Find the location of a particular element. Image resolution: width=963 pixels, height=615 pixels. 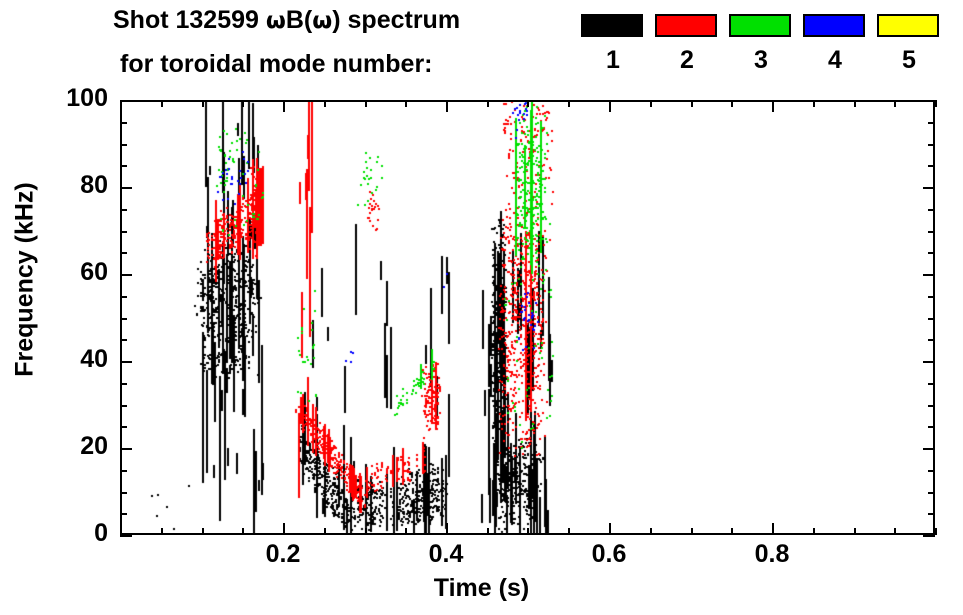

y-tick-label: 20 is located at coordinates (94, 446).